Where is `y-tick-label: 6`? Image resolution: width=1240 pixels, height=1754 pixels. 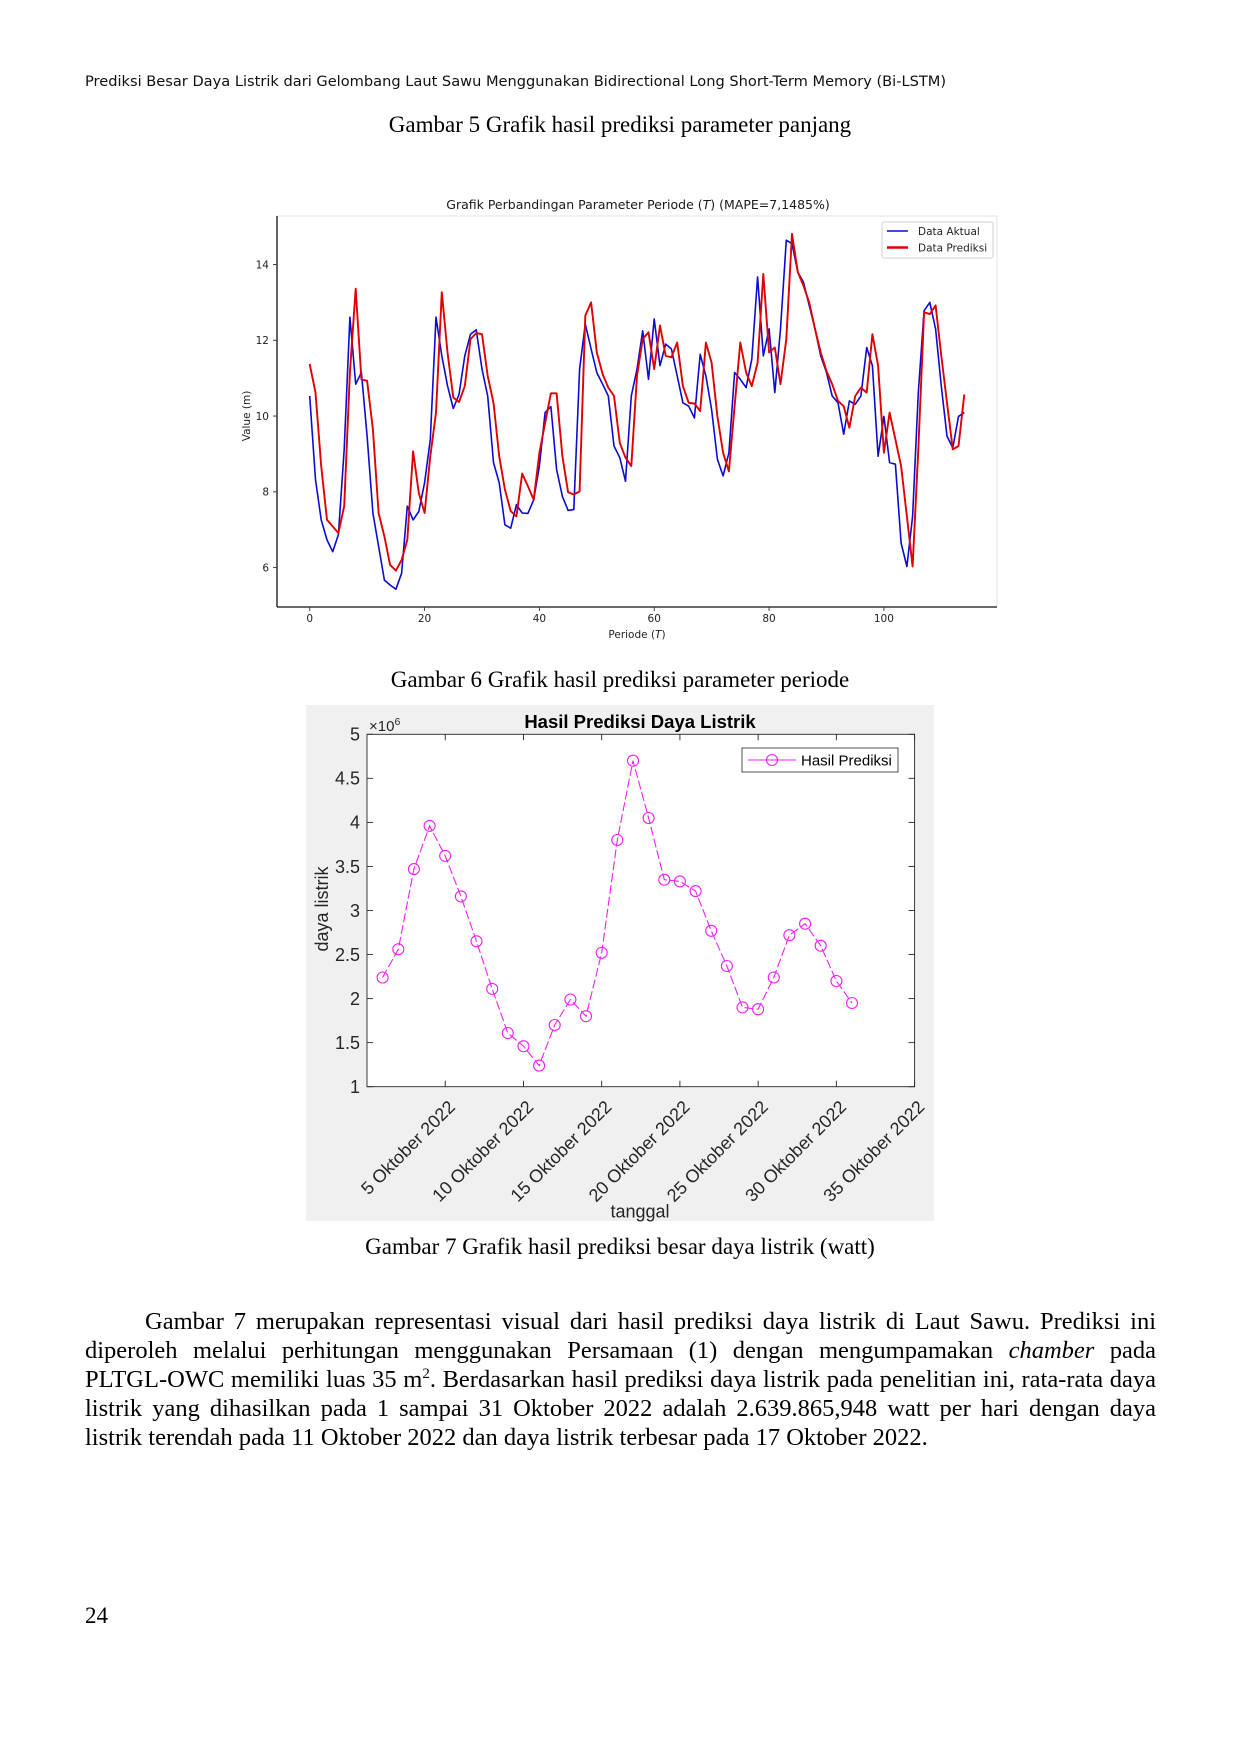 y-tick-label: 6 is located at coordinates (265, 568).